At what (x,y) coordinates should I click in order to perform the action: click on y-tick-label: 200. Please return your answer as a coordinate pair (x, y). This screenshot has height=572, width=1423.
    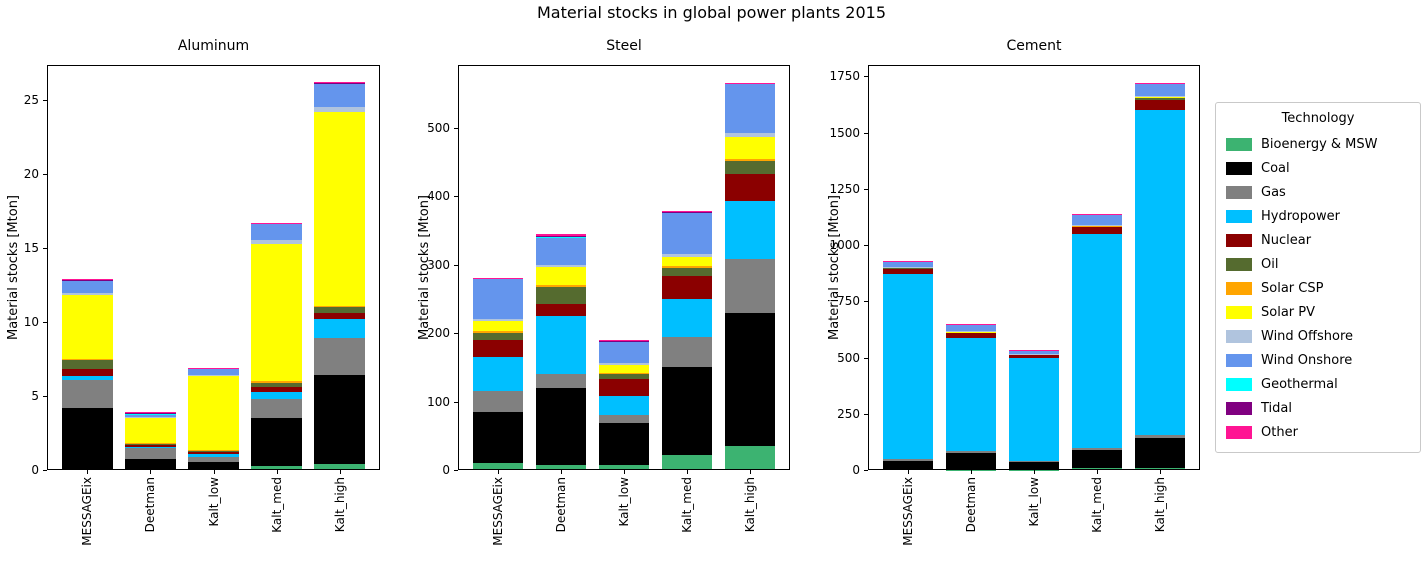
    Looking at the image, I should click on (438, 333).